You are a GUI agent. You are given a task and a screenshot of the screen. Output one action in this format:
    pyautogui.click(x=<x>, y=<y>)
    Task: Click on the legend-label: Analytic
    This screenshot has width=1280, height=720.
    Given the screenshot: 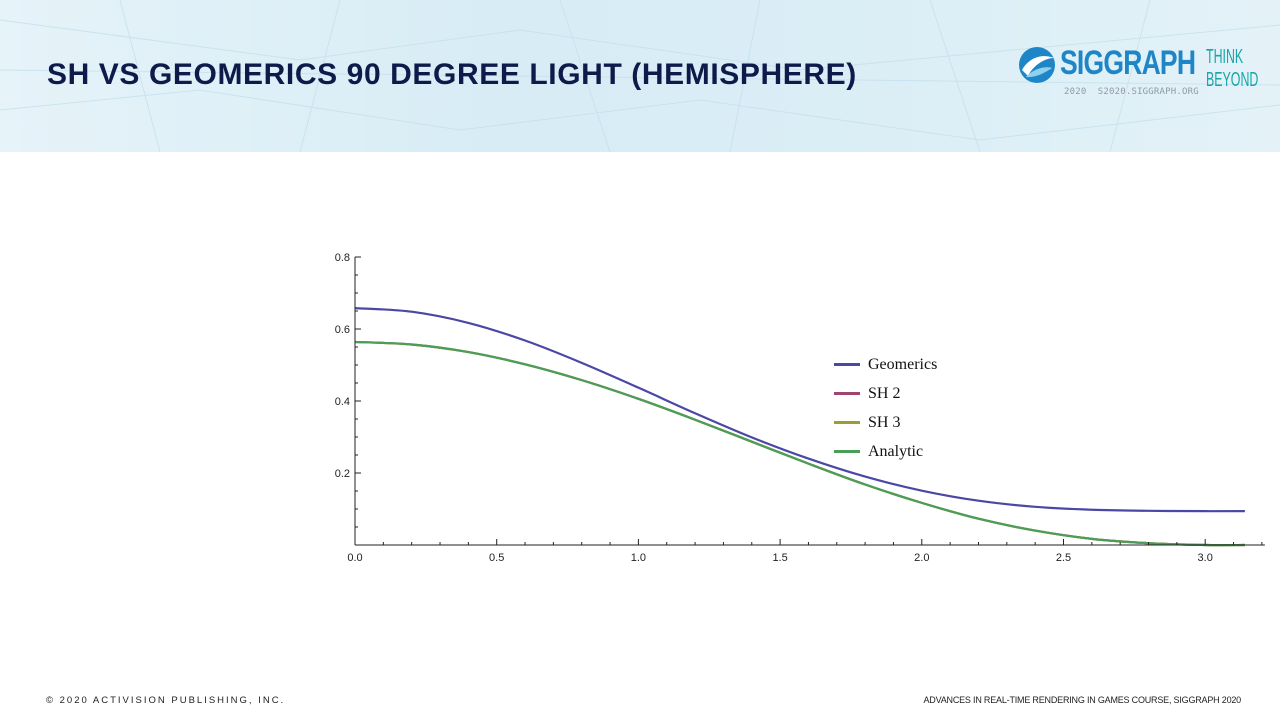 What is the action you would take?
    pyautogui.click(x=896, y=451)
    